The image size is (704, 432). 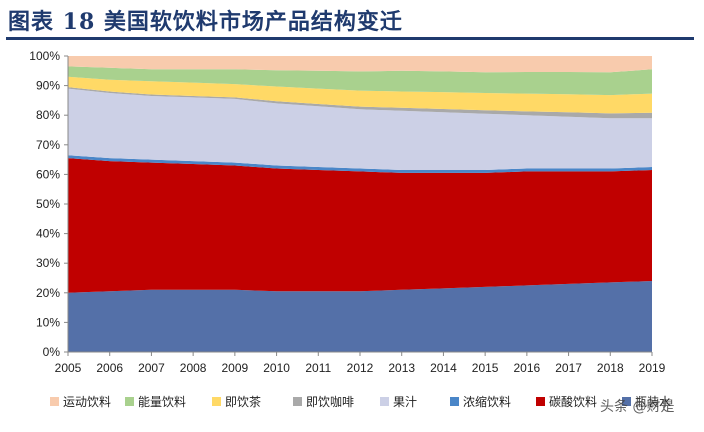 I want to click on x-tick-label: 2017, so click(x=568, y=368).